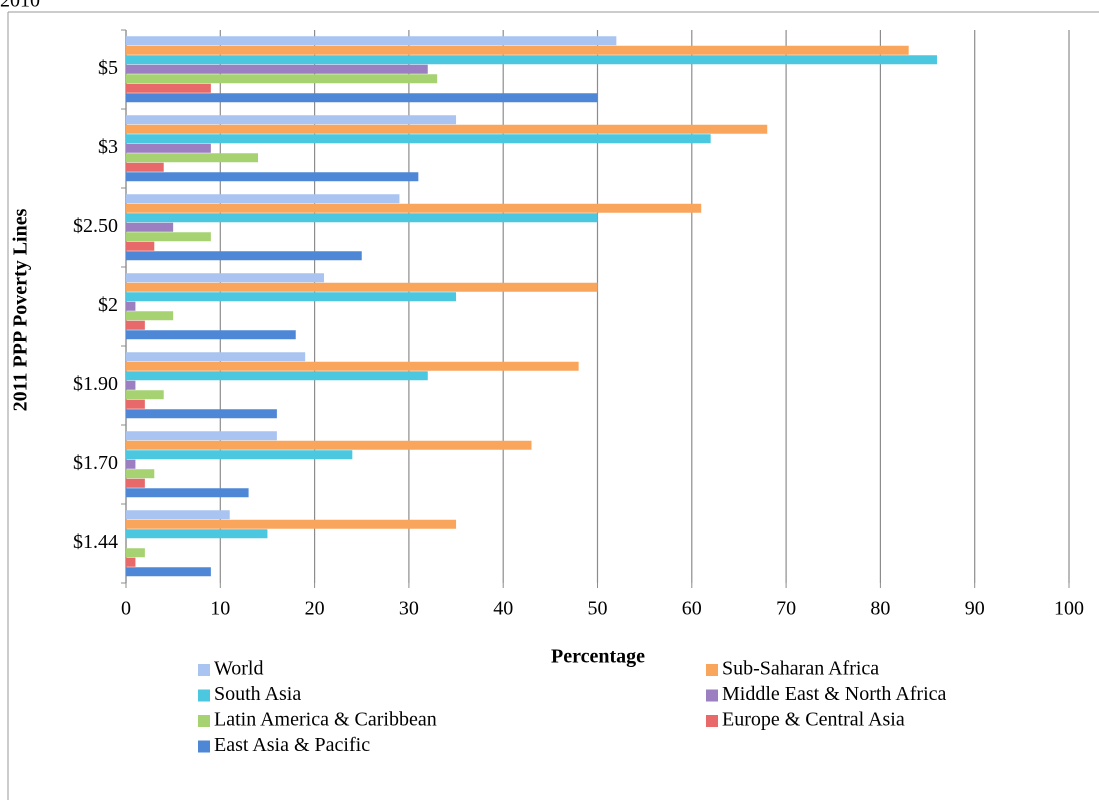  Describe the element at coordinates (813, 720) in the screenshot. I see `legend-label: Europe & Central Asia` at that location.